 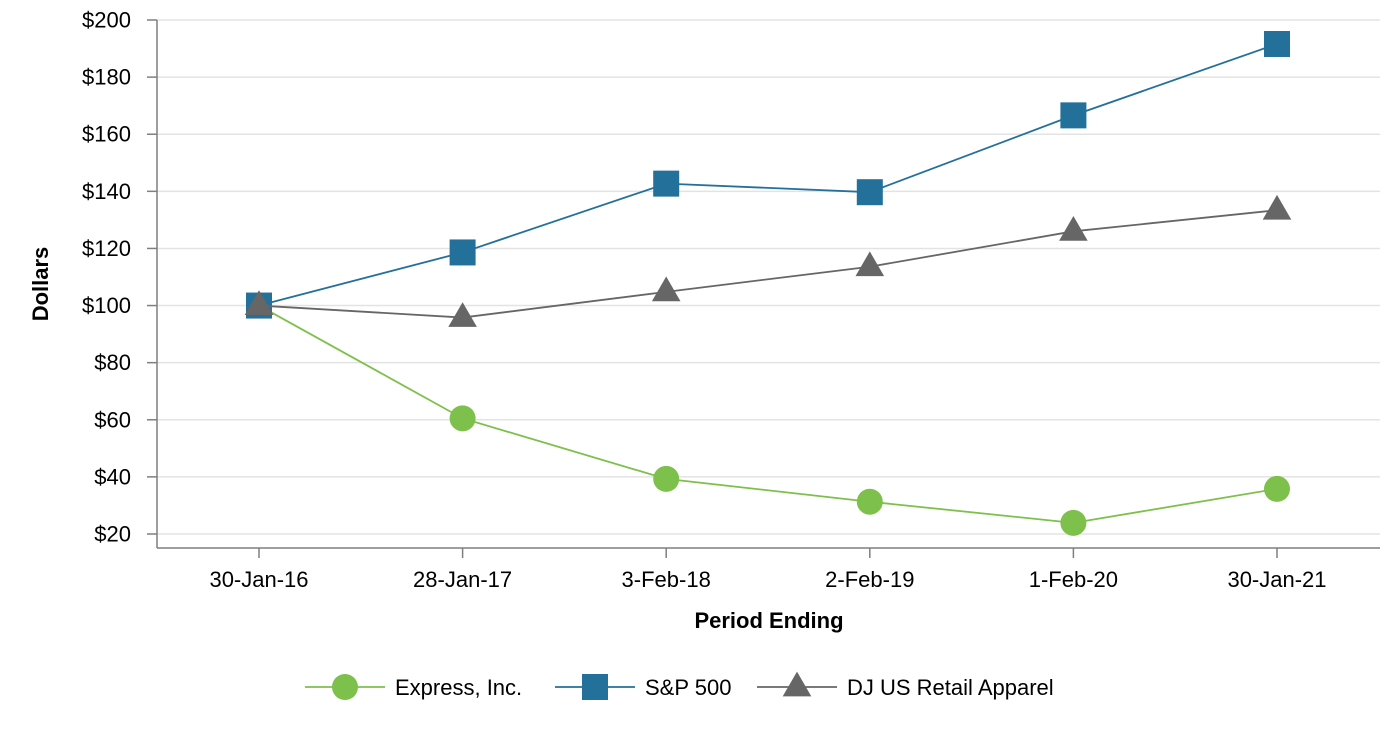 I want to click on x-tick-label: 2-Feb-19, so click(x=869, y=579).